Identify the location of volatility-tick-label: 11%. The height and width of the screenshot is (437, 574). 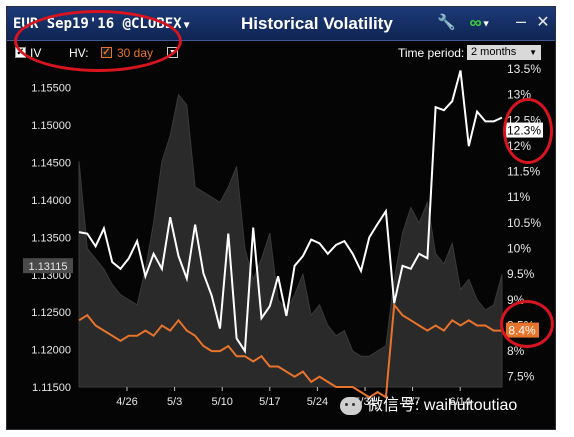
(518, 197).